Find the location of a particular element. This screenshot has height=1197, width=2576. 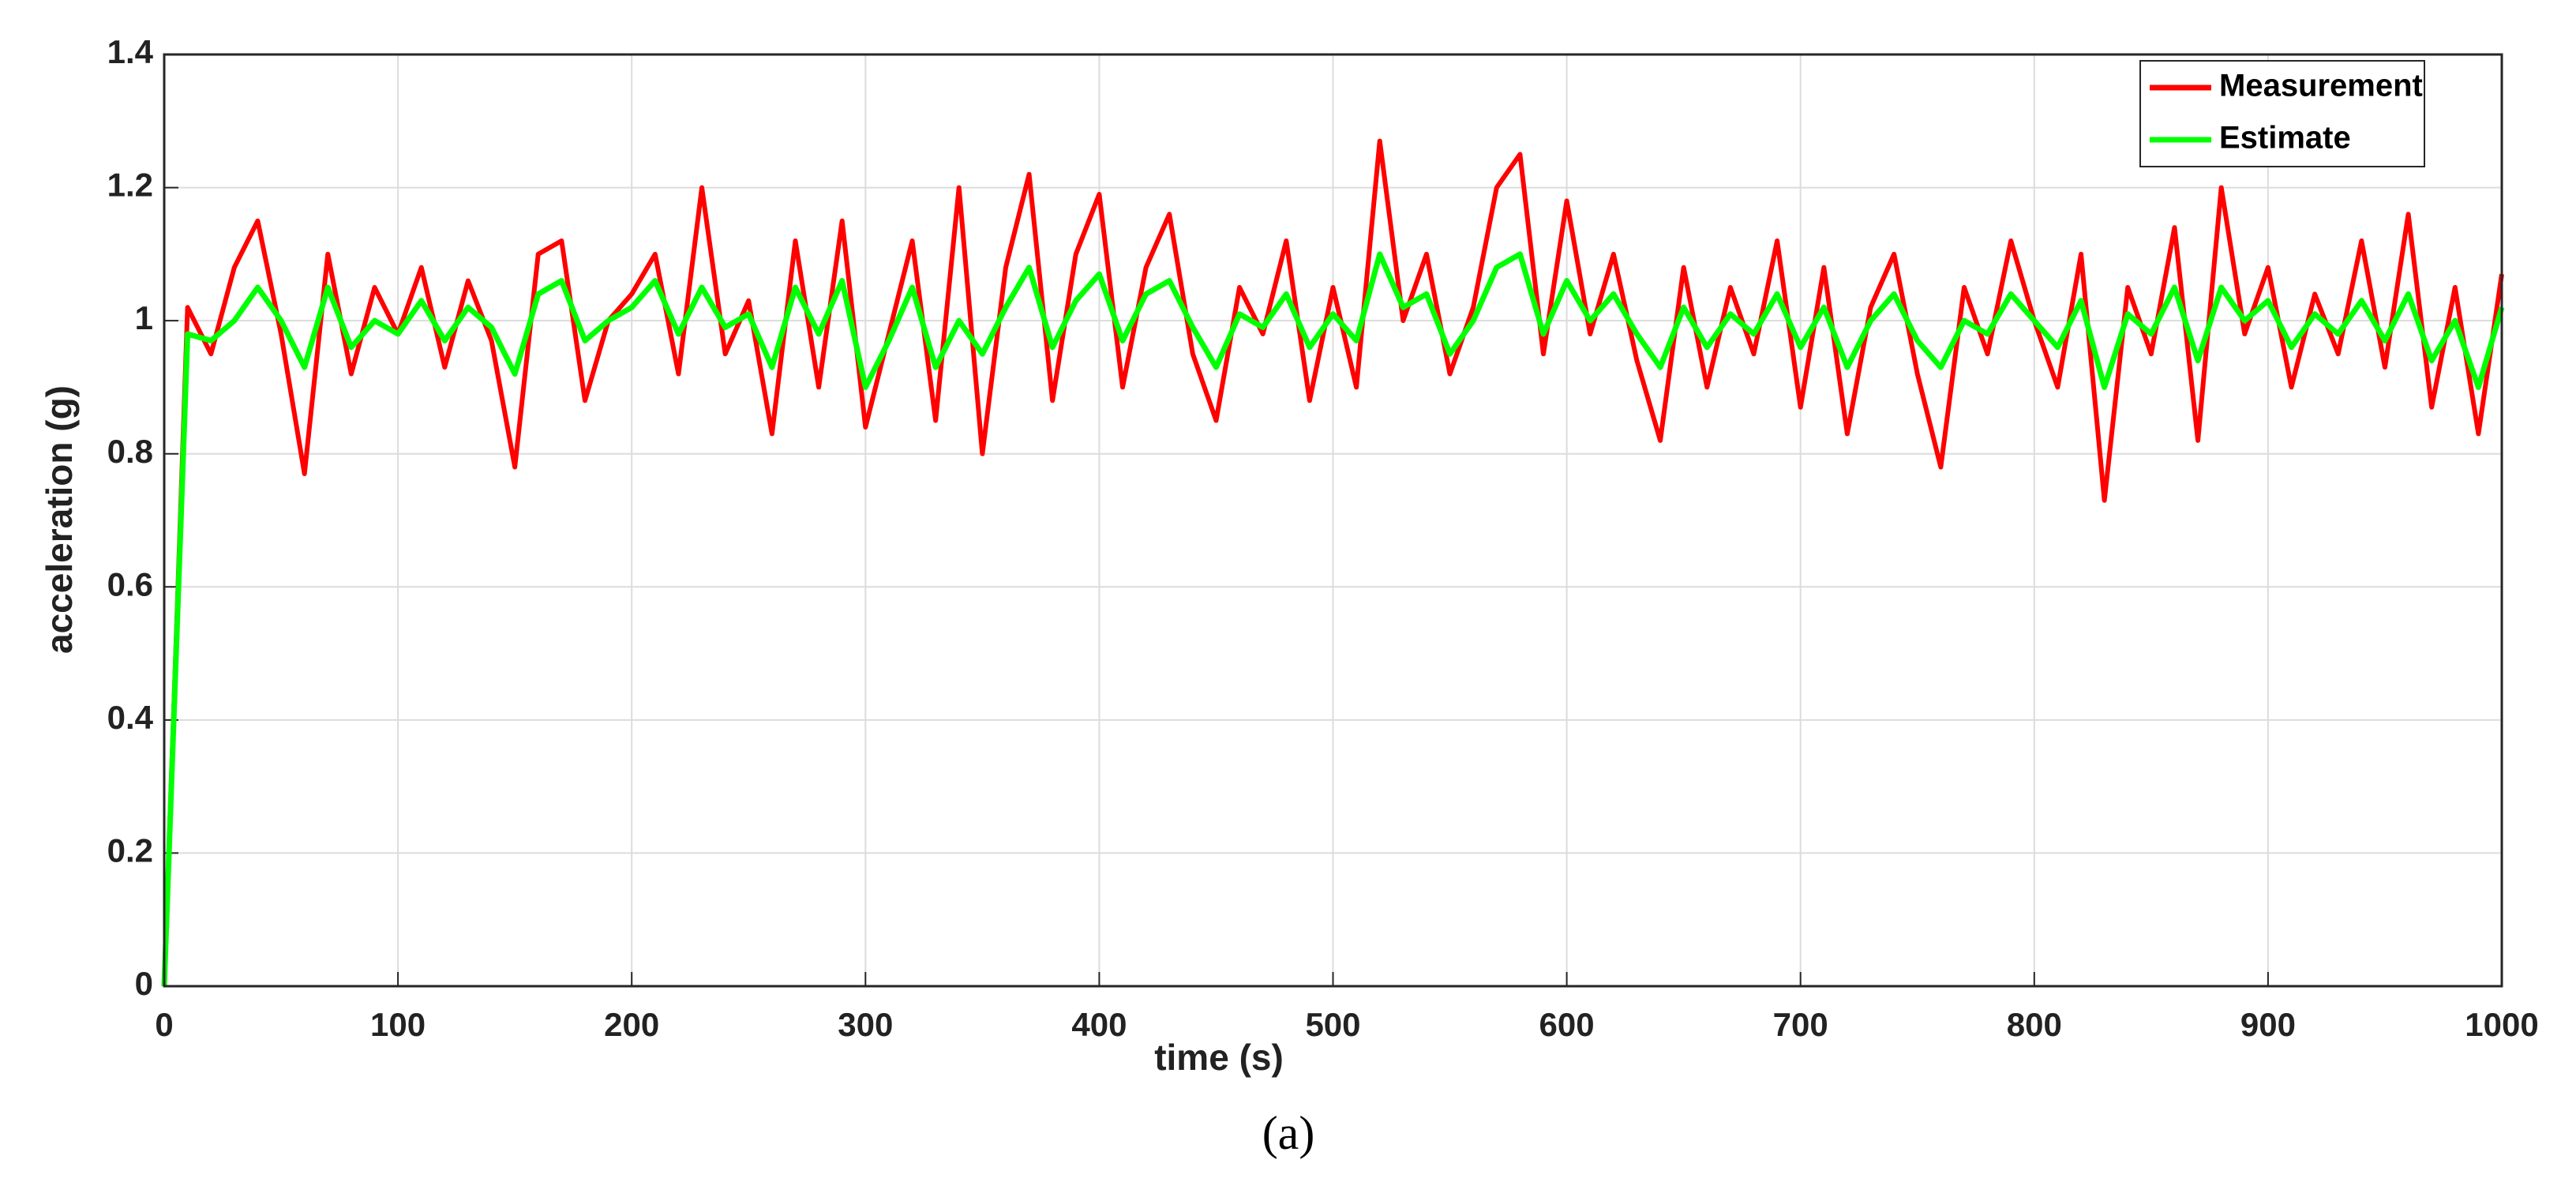

x-tick-label: 800 is located at coordinates (2034, 1024).